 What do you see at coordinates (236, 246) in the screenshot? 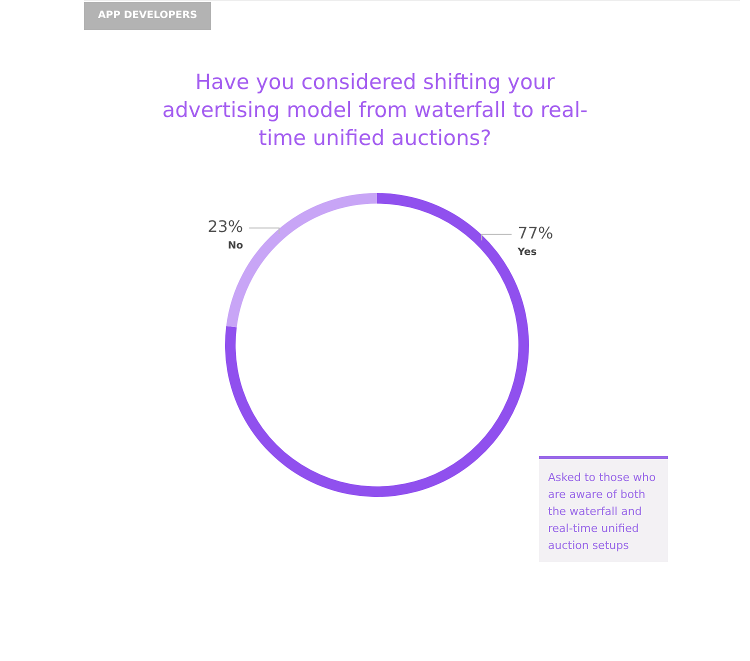
I see `slice-label: No` at bounding box center [236, 246].